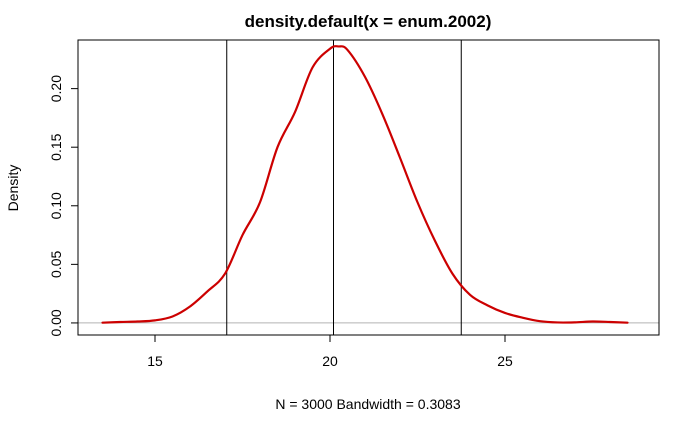  What do you see at coordinates (56, 146) in the screenshot?
I see `y-tick-label-3: 0.15` at bounding box center [56, 146].